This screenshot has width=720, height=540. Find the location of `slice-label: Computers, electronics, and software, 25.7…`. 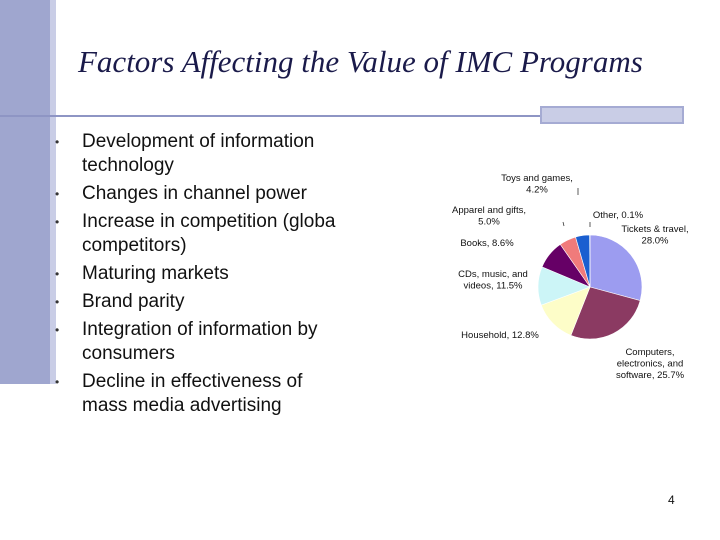

slice-label: Computers, electronics, and software, 25.7… is located at coordinates (650, 364).